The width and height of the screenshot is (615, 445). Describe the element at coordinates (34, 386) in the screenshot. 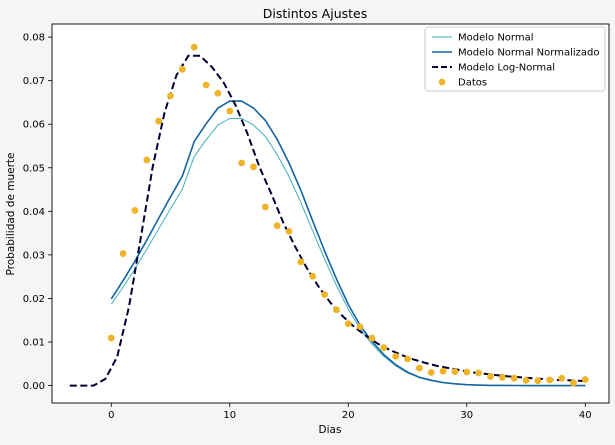

I see `y-tick-label: 0.00` at that location.